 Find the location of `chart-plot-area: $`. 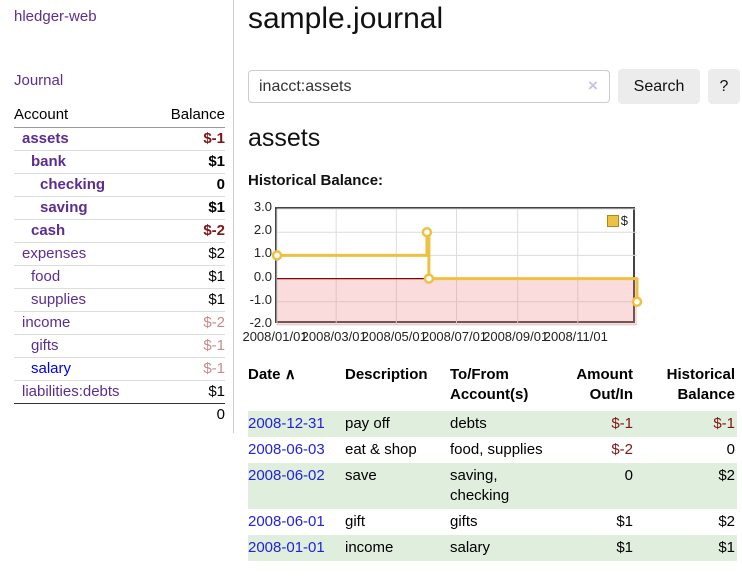

chart-plot-area: $ is located at coordinates (457, 266).